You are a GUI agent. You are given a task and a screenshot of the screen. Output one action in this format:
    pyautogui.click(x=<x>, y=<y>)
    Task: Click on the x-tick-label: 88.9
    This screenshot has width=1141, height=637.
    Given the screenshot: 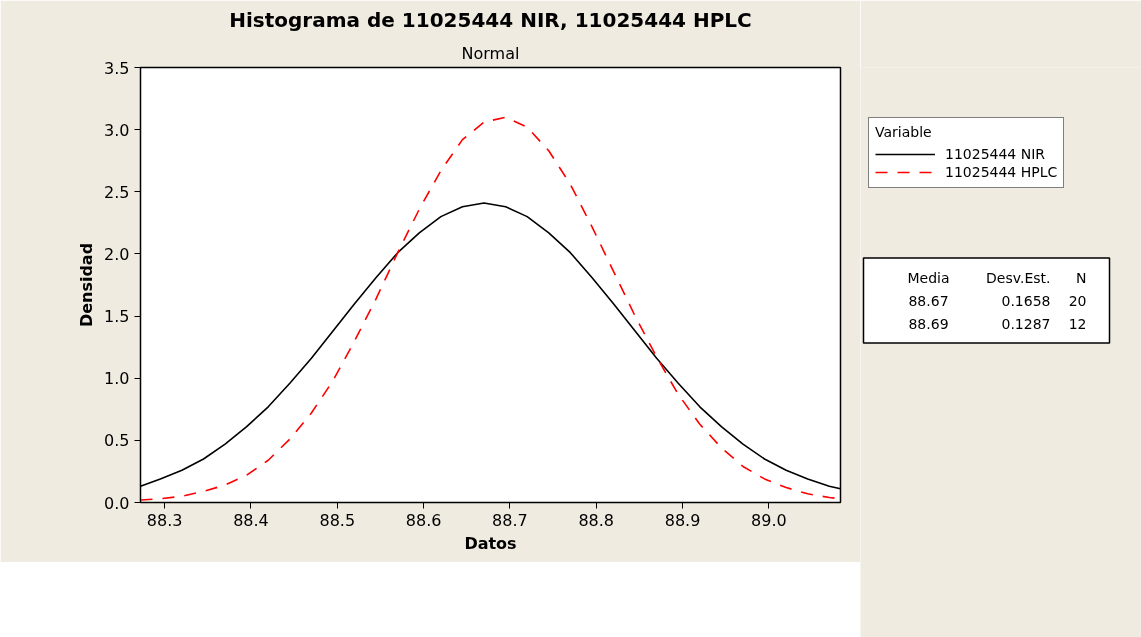 What is the action you would take?
    pyautogui.click(x=682, y=520)
    